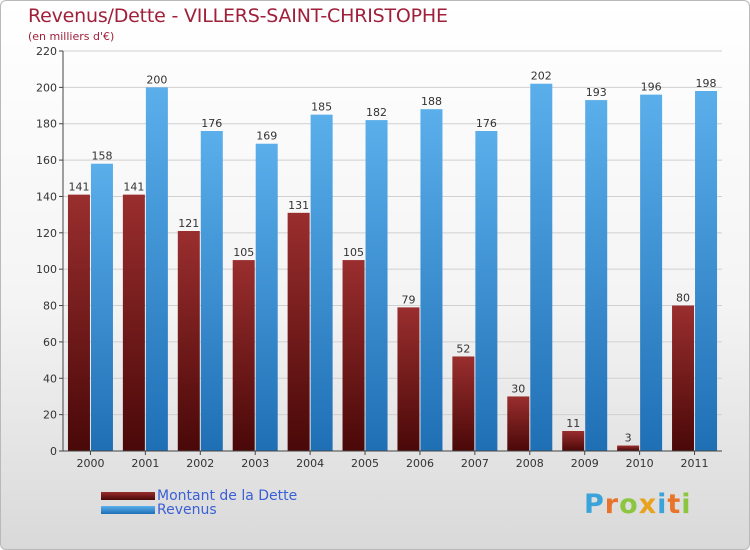 This screenshot has width=750, height=550. Describe the element at coordinates (53, 451) in the screenshot. I see `y-tick-label: 0` at that location.